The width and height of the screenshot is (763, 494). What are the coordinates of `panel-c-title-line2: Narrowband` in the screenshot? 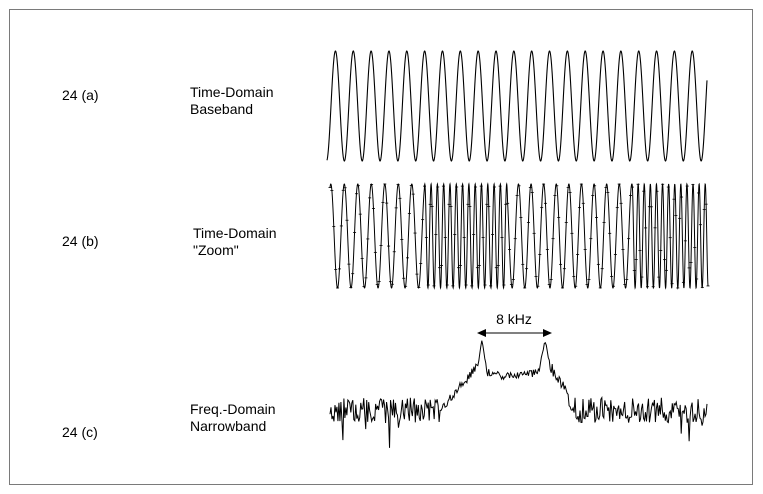 It's located at (228, 426).